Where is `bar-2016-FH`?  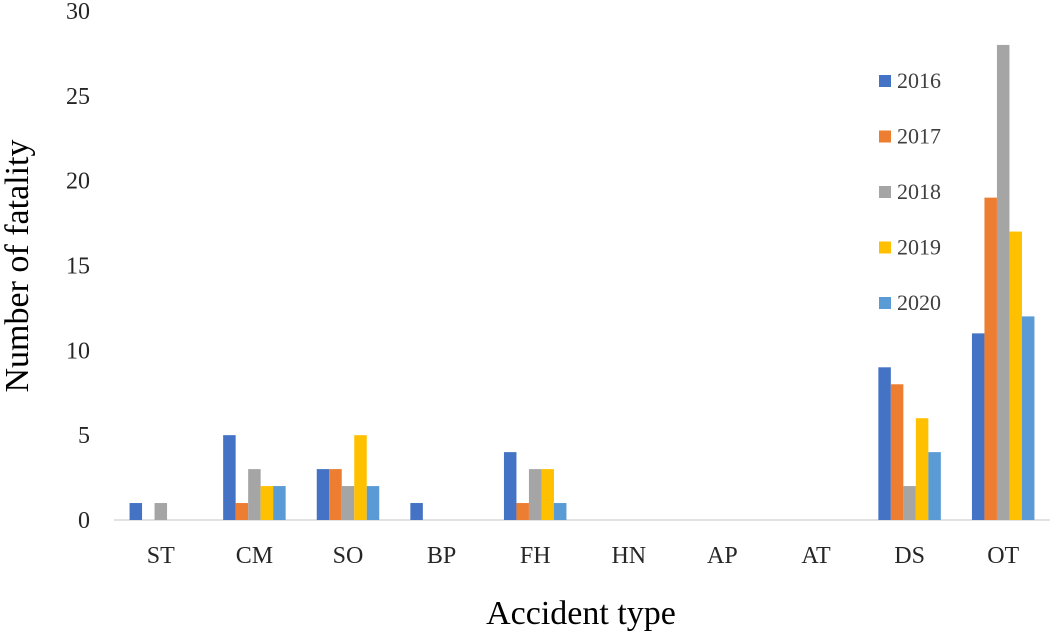 bar-2016-FH is located at coordinates (510, 486).